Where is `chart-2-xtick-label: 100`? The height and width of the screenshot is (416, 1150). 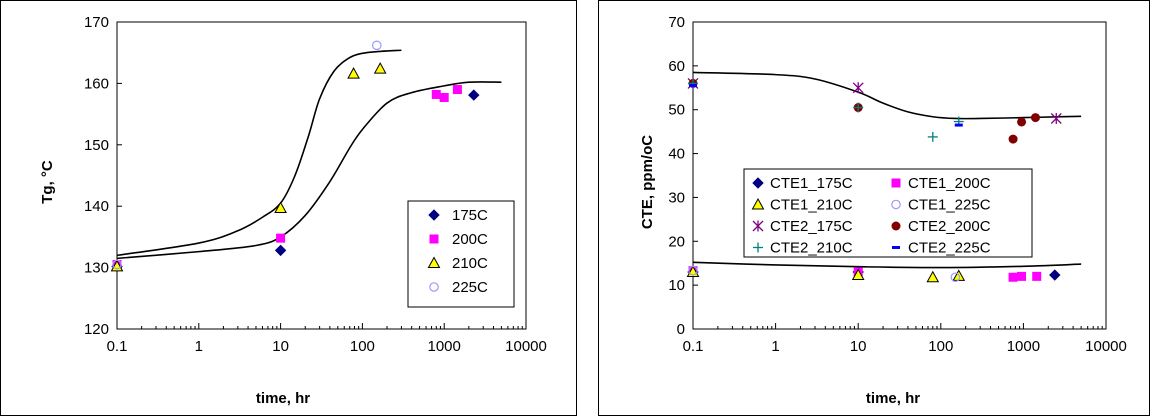 chart-2-xtick-label: 100 is located at coordinates (940, 346).